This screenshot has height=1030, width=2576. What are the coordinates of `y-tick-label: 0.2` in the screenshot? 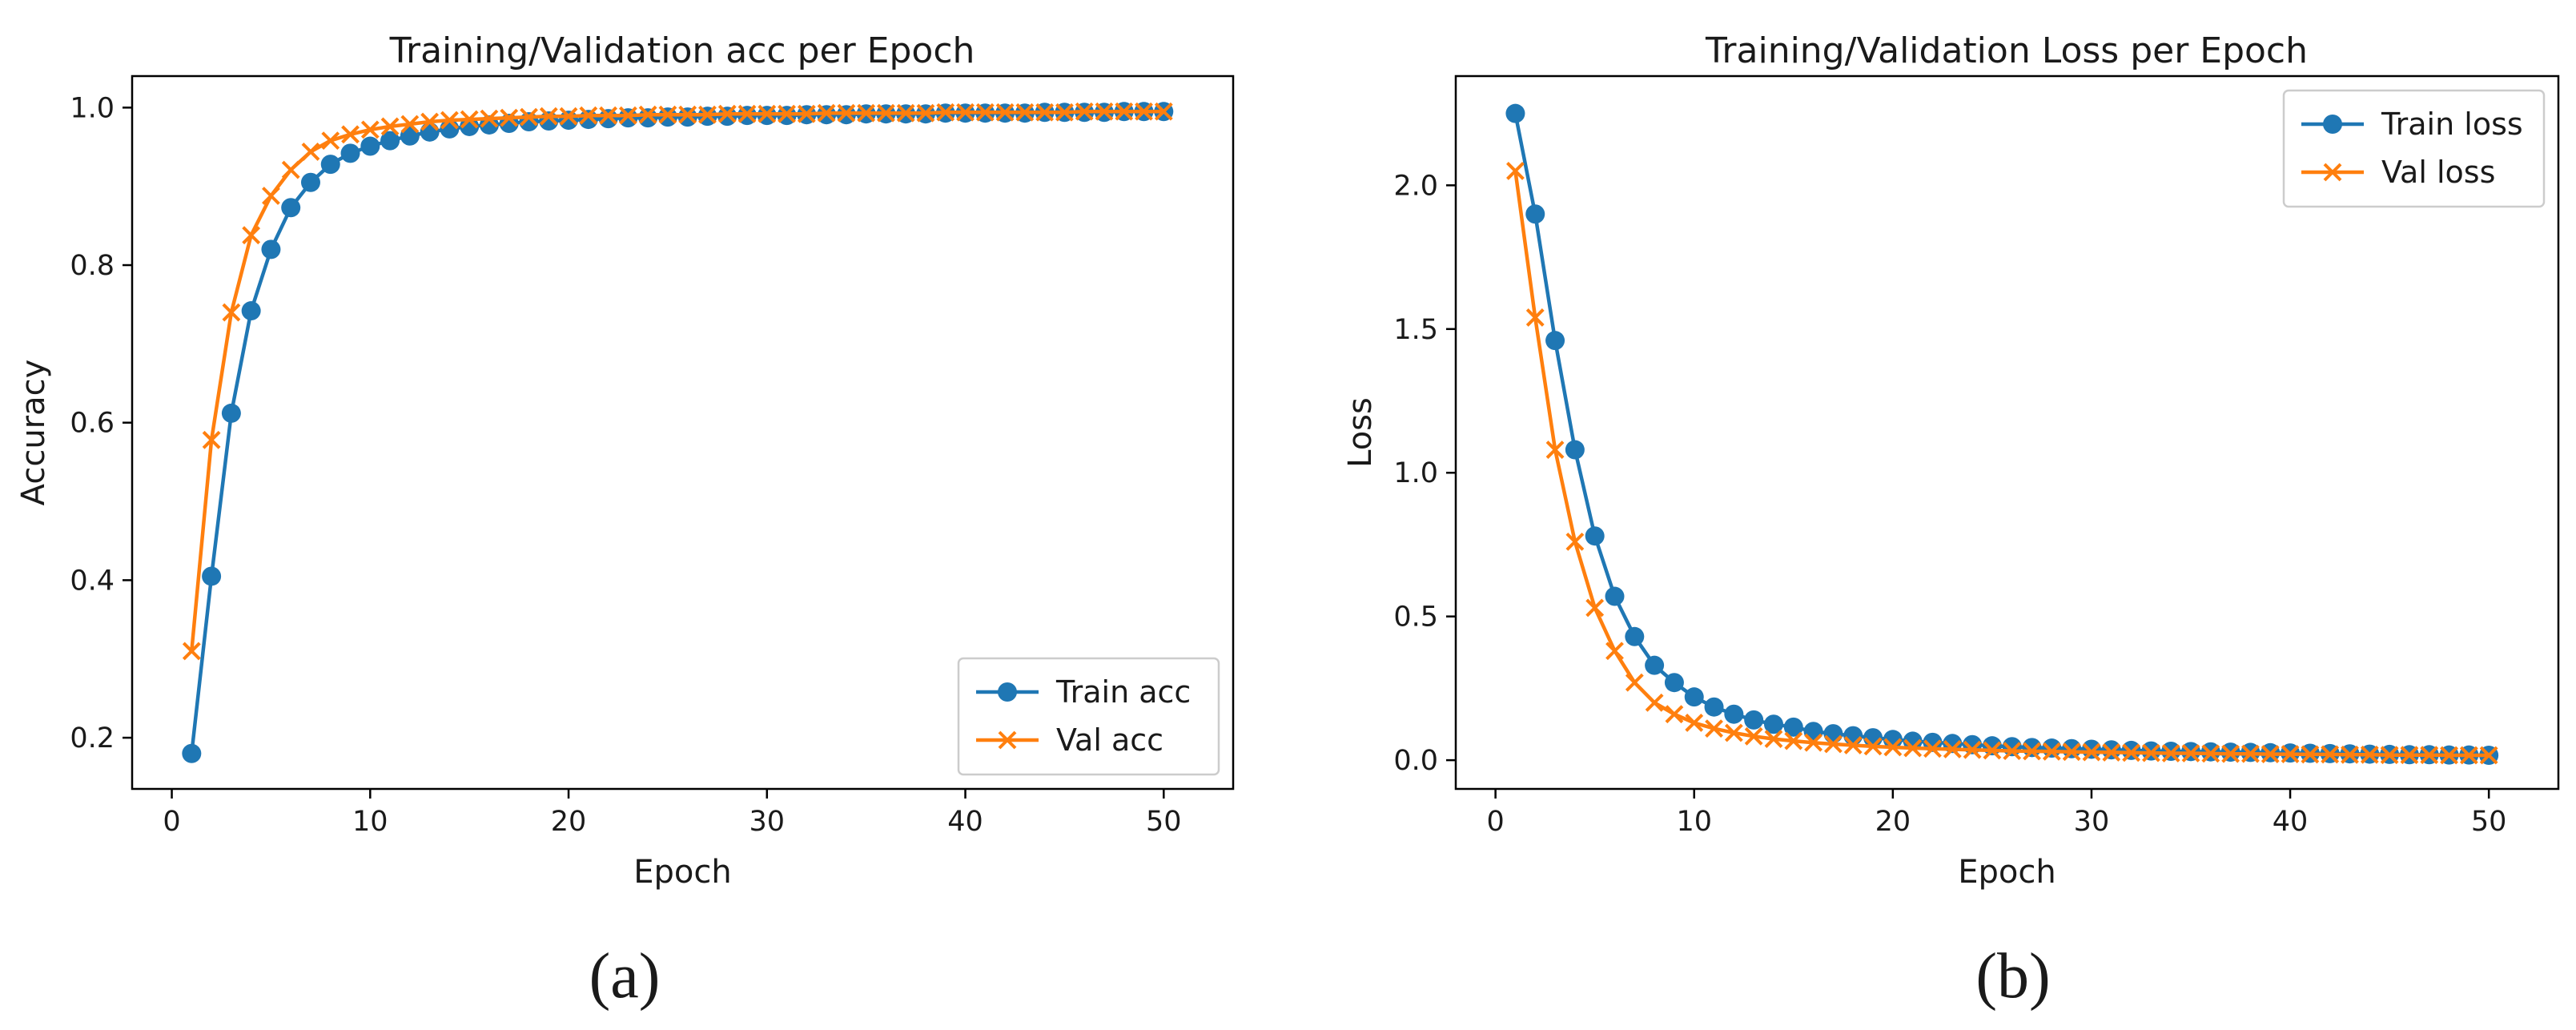 It's located at (92, 738).